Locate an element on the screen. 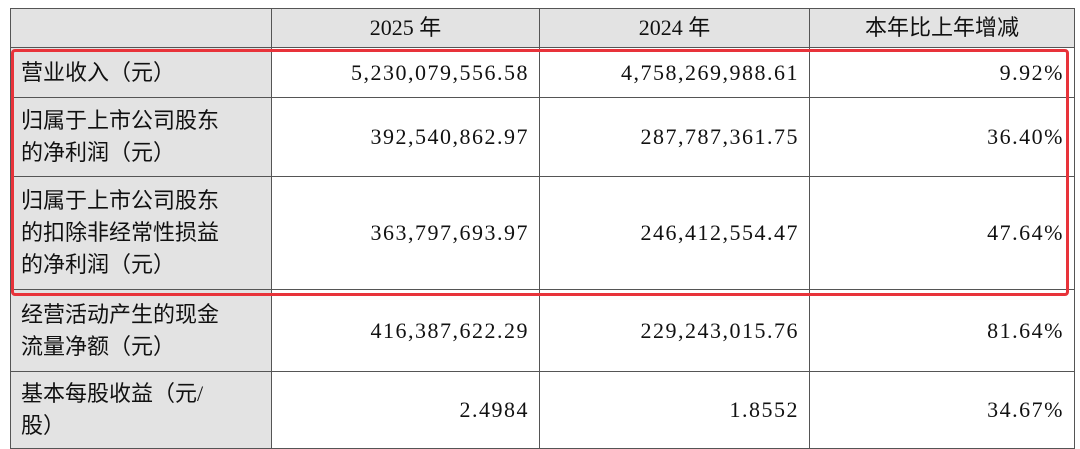 Image resolution: width=1080 pixels, height=449 pixels. value-text: 36.40% is located at coordinates (1025, 136).